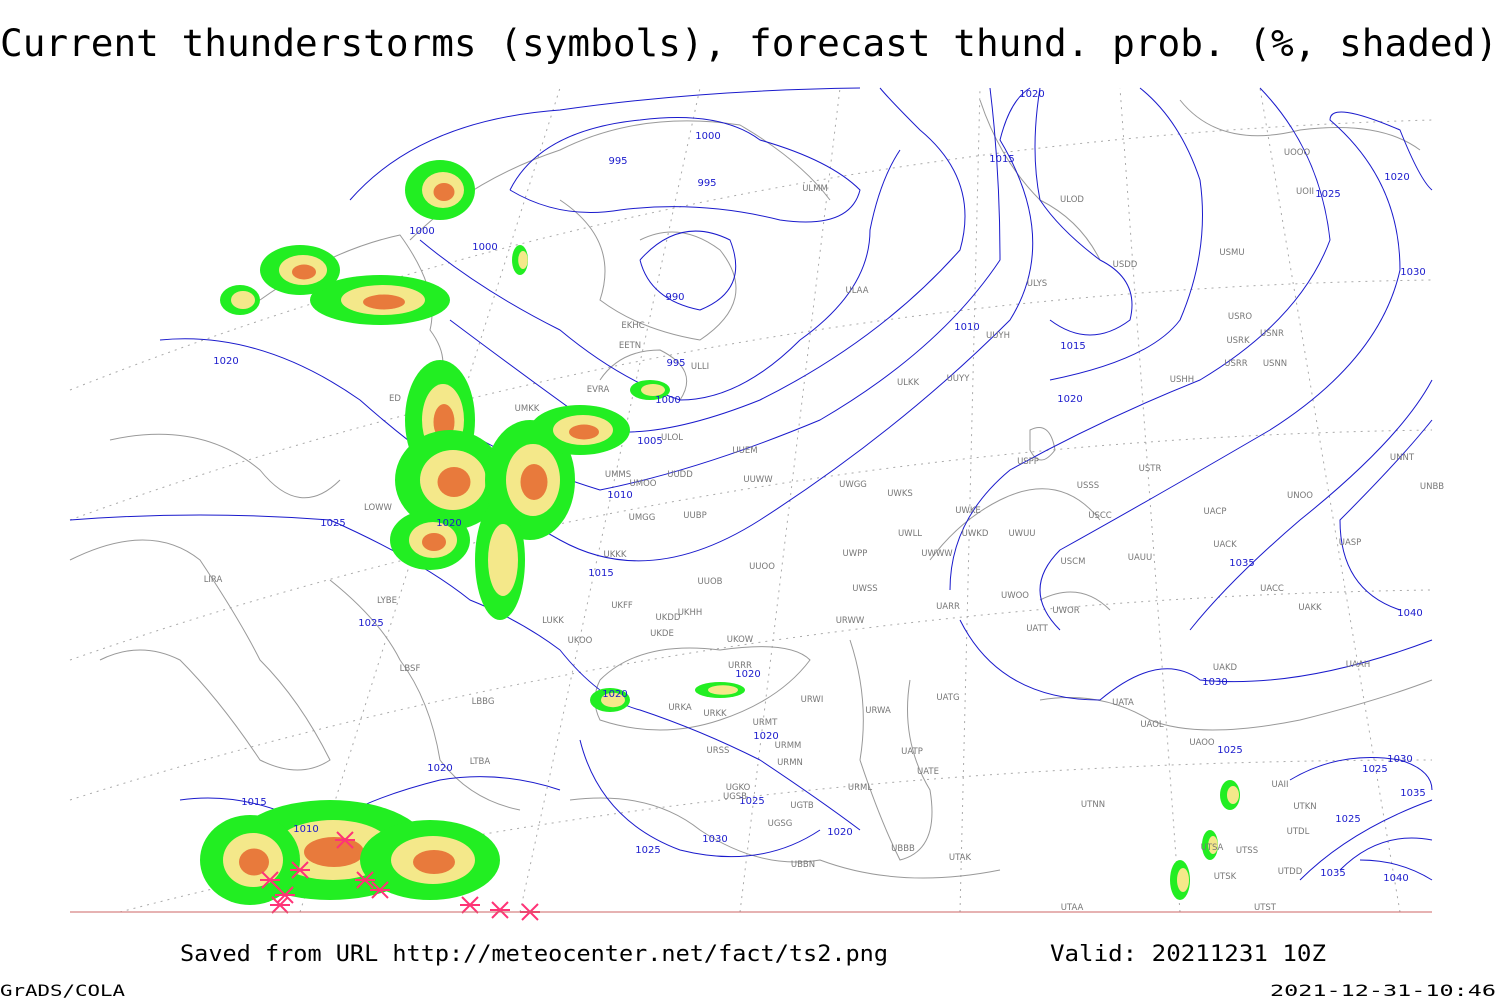 This screenshot has width=1500, height=1000. What do you see at coordinates (213, 580) in the screenshot?
I see `station-label: LIRA` at bounding box center [213, 580].